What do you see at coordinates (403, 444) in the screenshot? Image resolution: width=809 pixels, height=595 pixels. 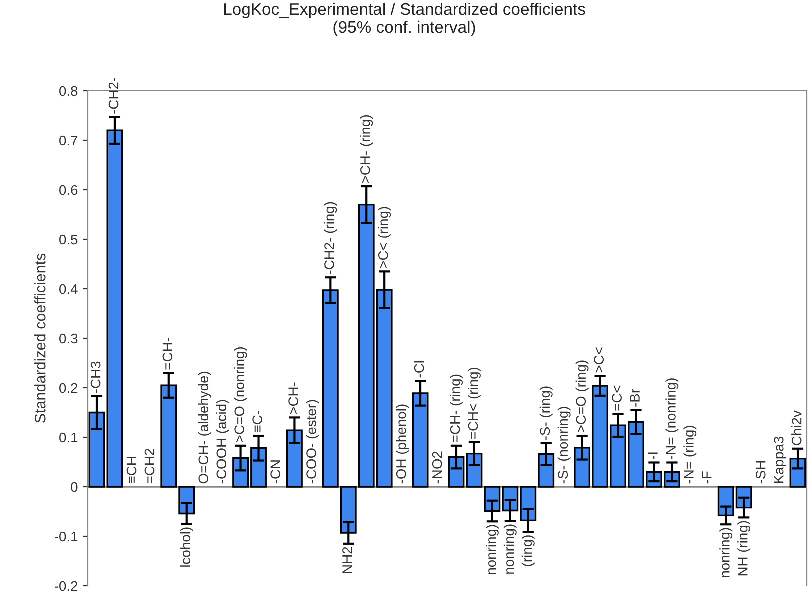 I see `x-tick-label: -OH (phenol)` at bounding box center [403, 444].